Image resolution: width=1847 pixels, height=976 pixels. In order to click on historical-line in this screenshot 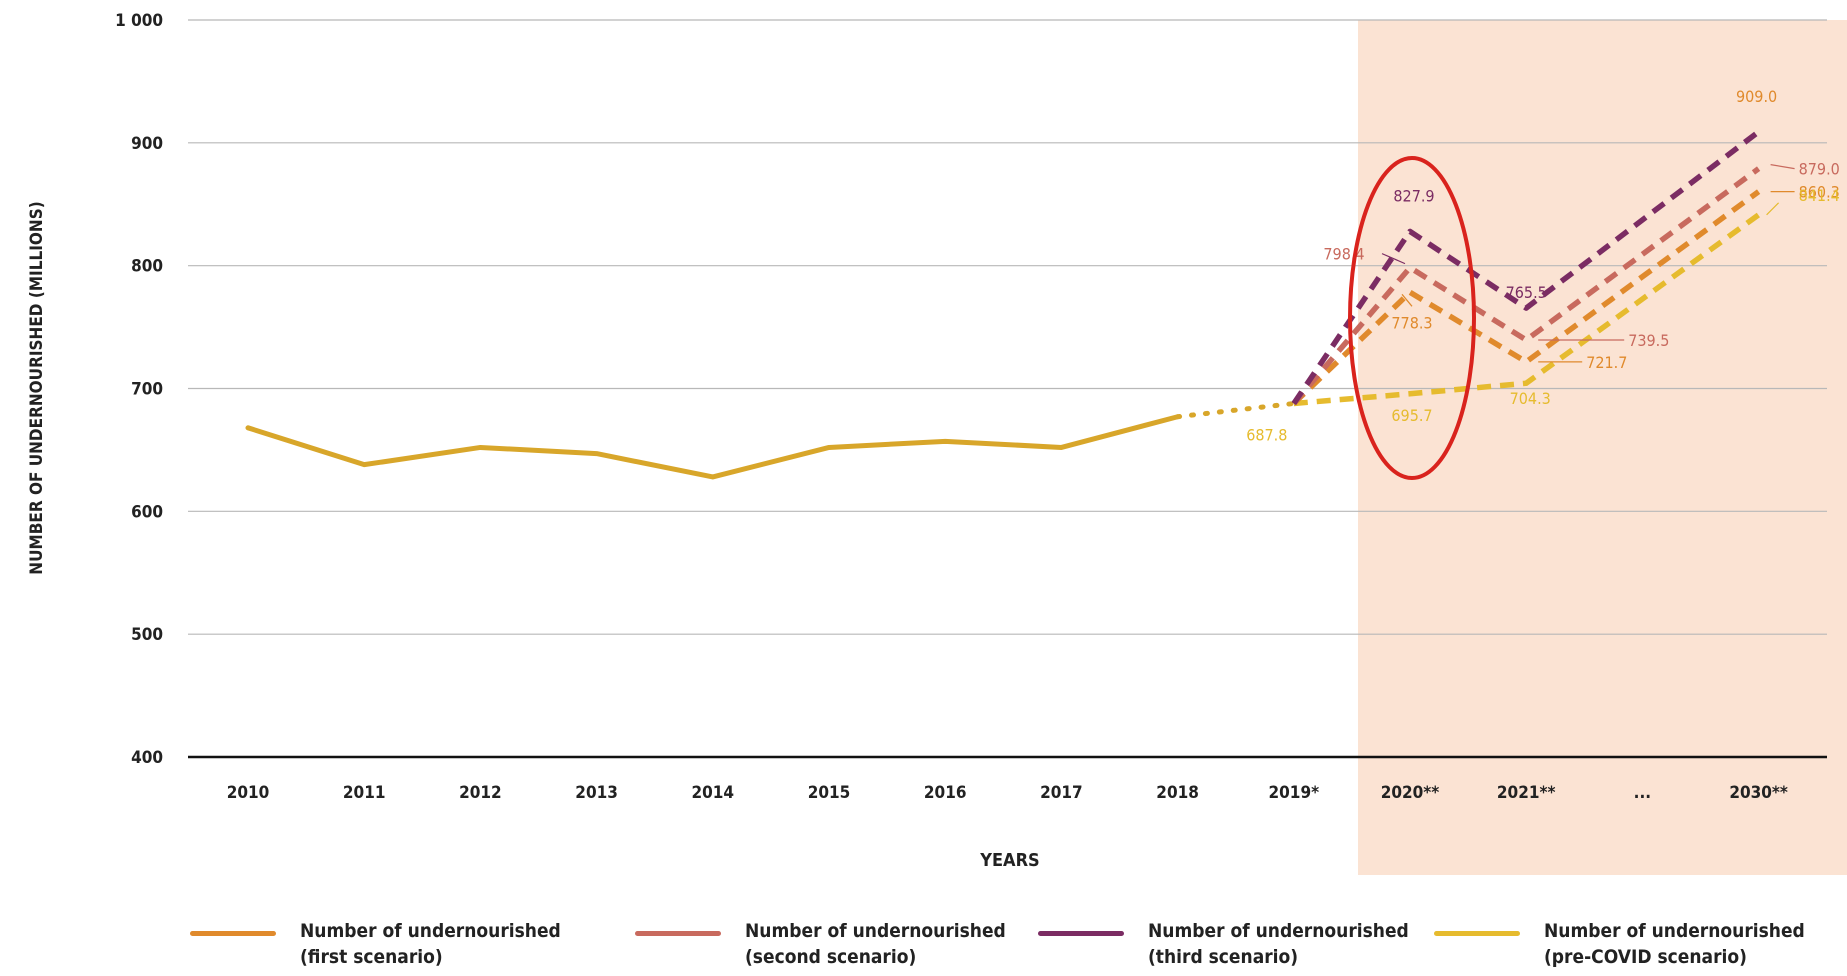, I will do `click(713, 447)`.